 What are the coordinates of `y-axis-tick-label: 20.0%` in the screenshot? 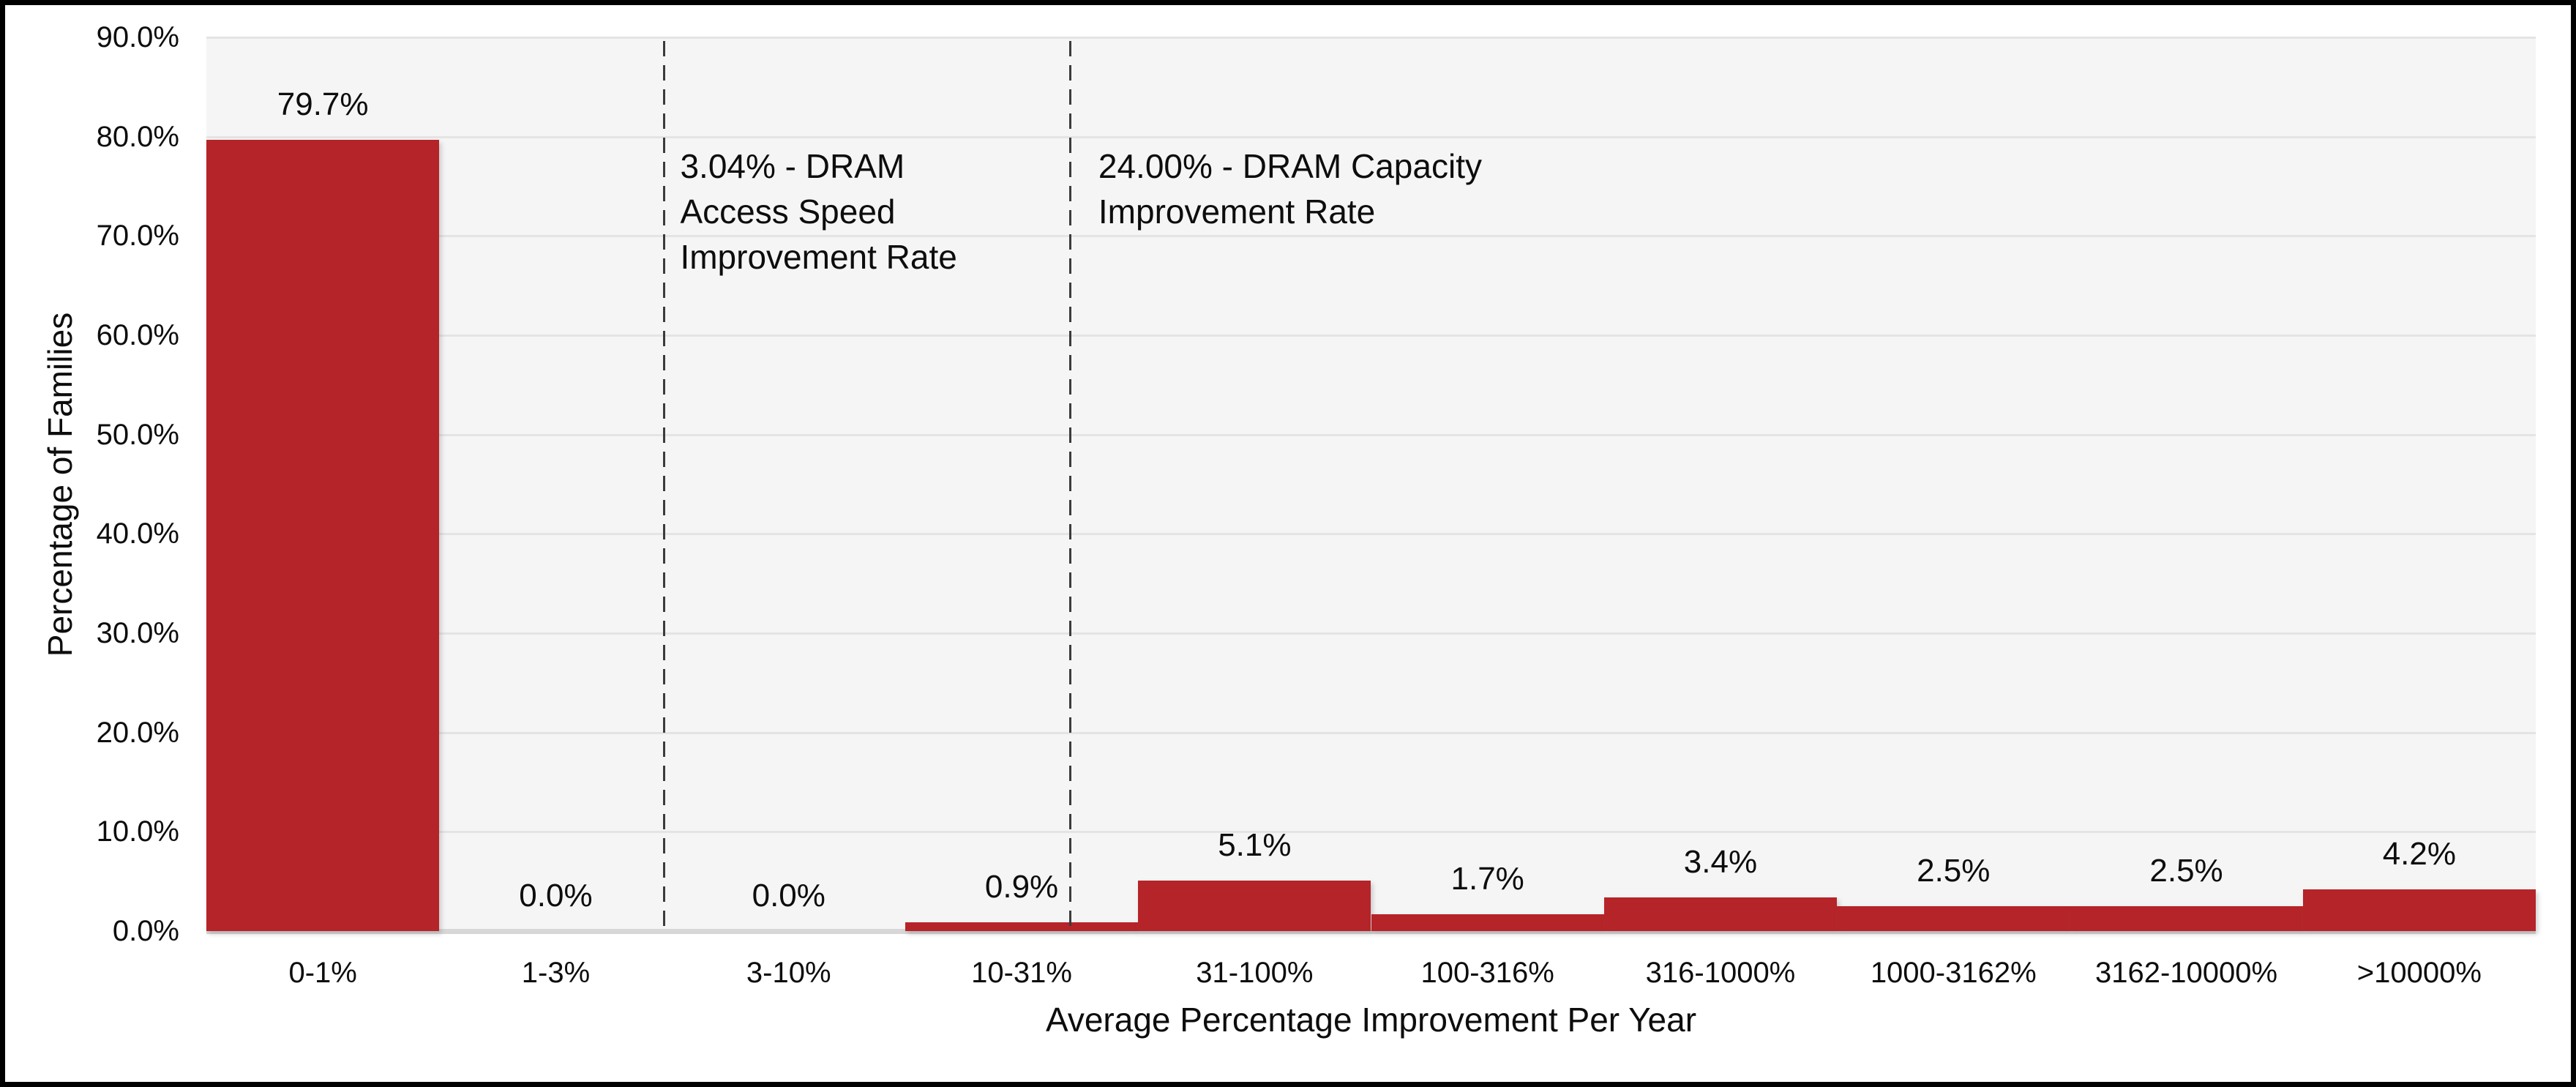 It's located at (137, 732).